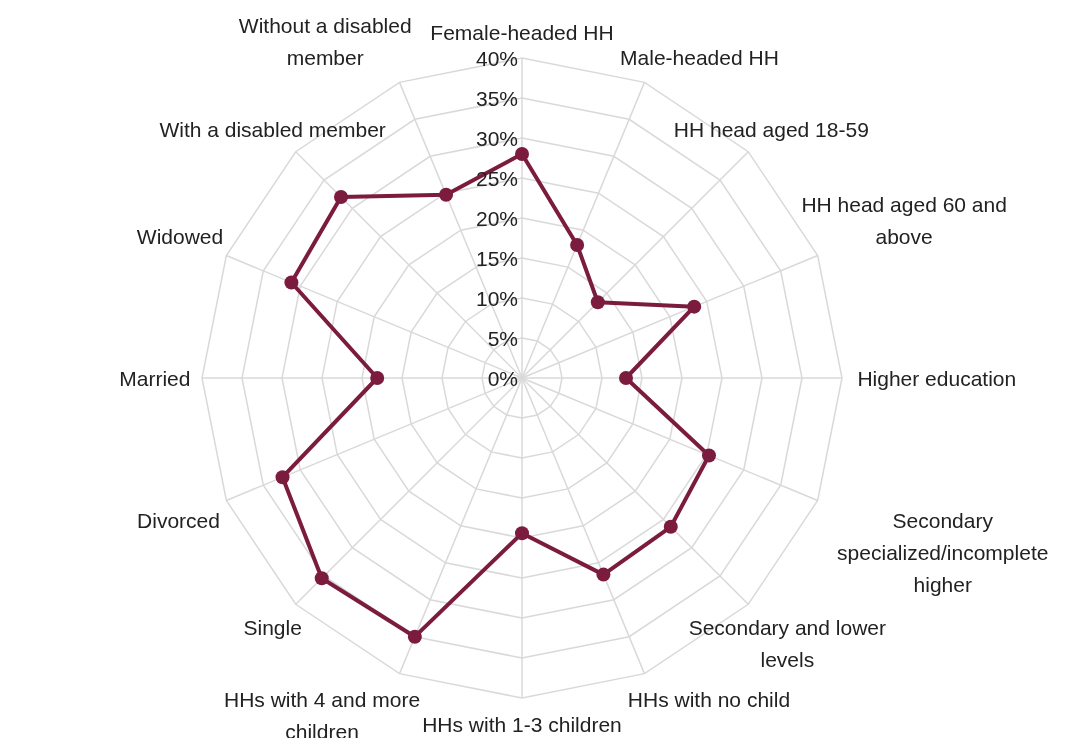 This screenshot has height=742, width=1091. Describe the element at coordinates (502, 378) in the screenshot. I see `y-tick-label: 0%` at that location.